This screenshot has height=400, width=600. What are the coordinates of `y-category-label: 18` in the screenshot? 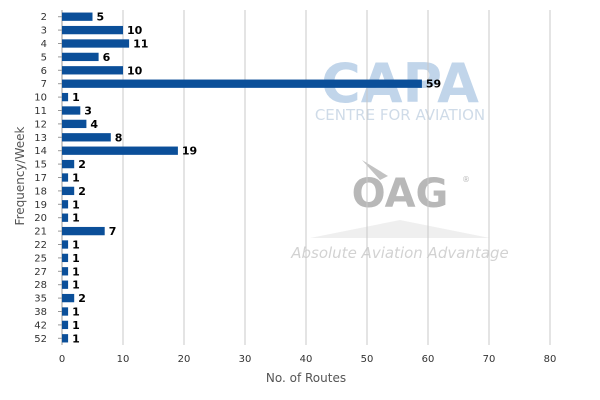 It's located at (40, 191).